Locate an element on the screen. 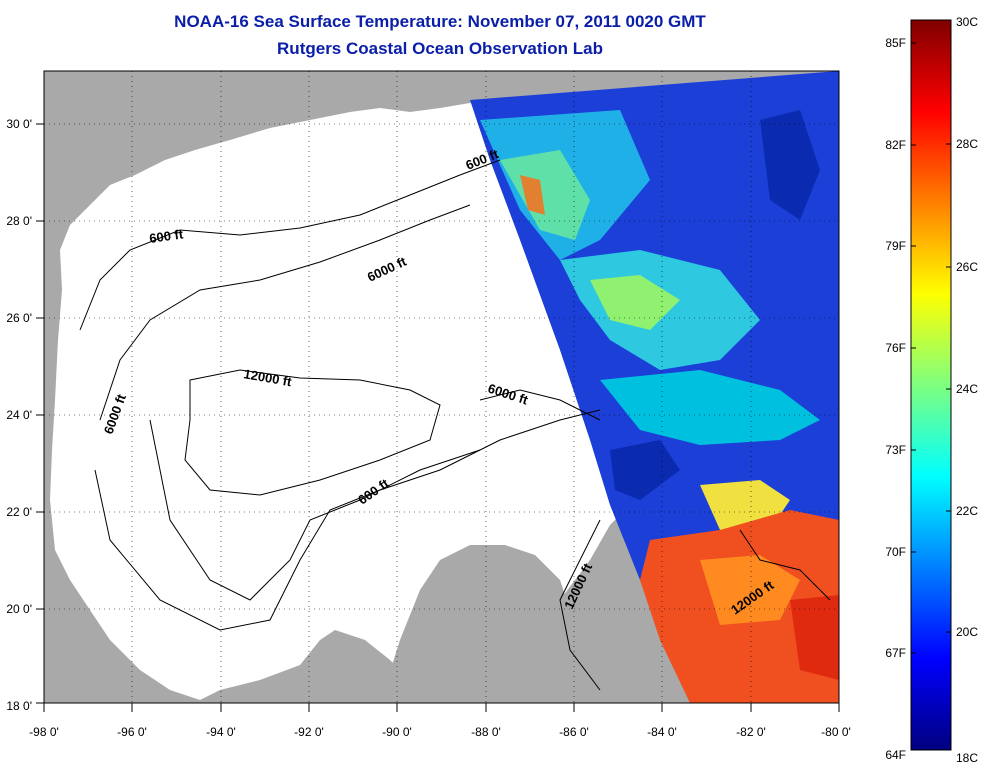  colorbar-f-label: 76F is located at coordinates (895, 348).